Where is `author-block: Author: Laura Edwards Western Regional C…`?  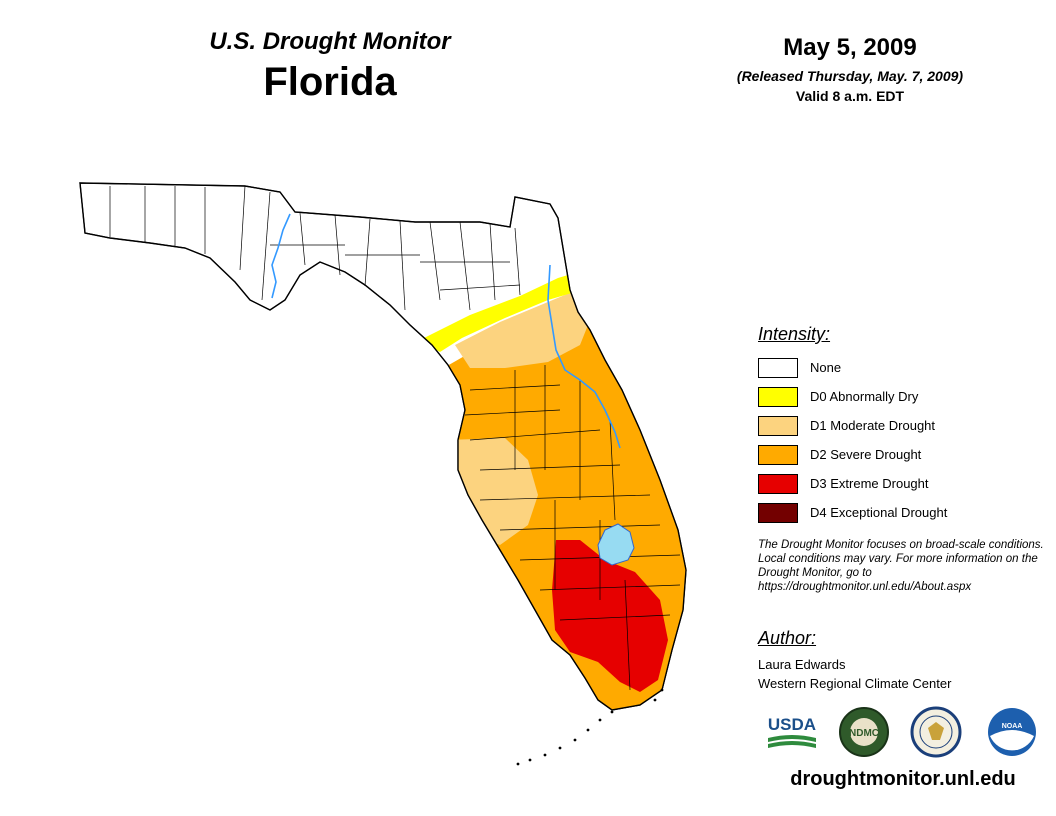
author-block: Author: Laura Edwards Western Regional C… is located at coordinates (903, 660).